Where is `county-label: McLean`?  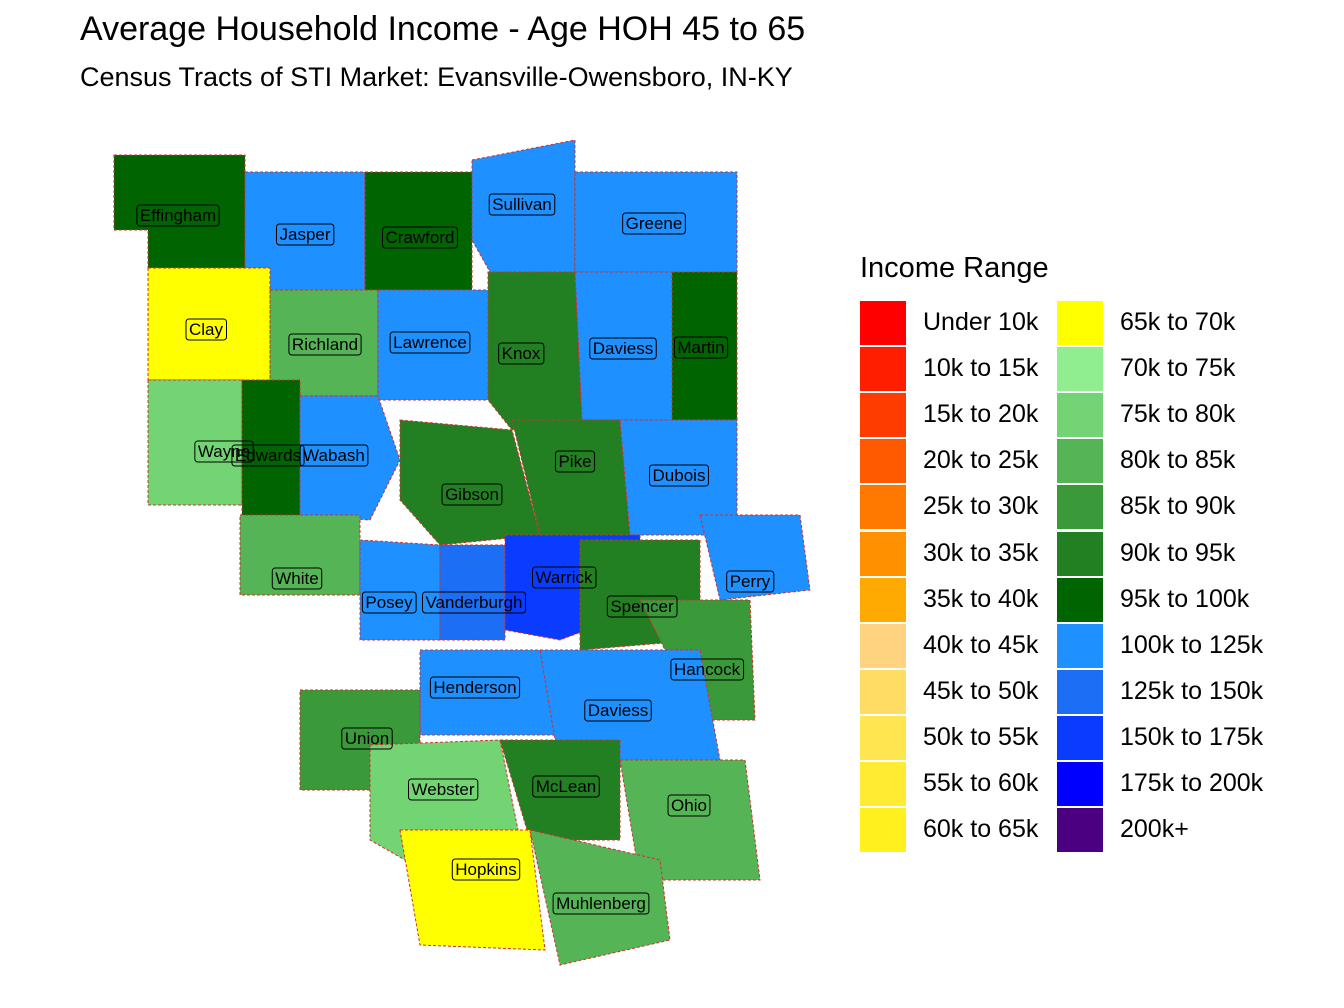 county-label: McLean is located at coordinates (566, 786).